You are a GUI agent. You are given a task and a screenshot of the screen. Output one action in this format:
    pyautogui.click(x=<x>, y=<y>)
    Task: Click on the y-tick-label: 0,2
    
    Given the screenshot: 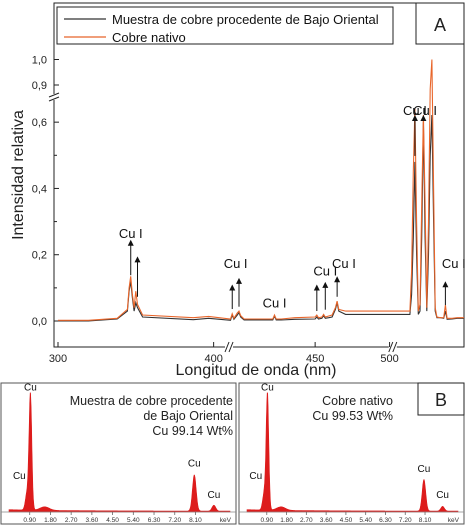 What is the action you would take?
    pyautogui.click(x=39, y=256)
    